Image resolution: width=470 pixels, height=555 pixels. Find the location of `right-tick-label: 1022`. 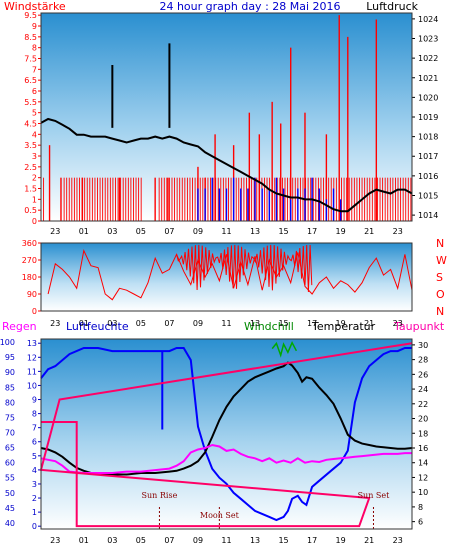

right-tick-label: 1022 is located at coordinates (428, 58).